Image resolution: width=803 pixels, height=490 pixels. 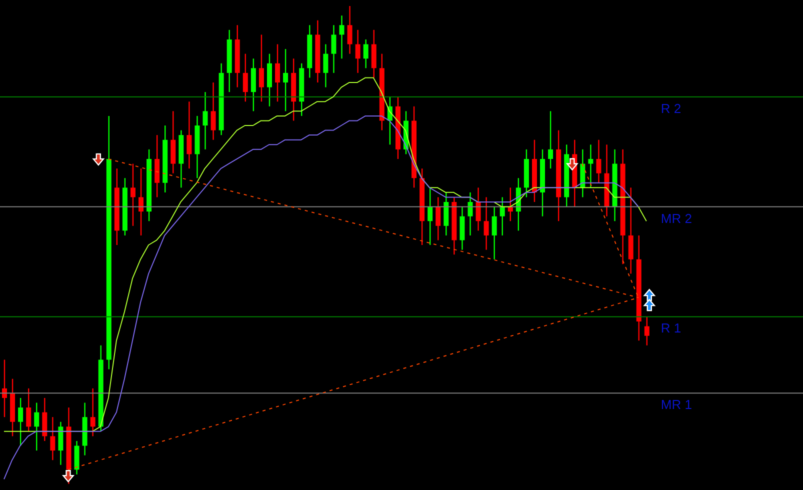 I want to click on ref-line-label: MR 1, so click(x=676, y=404).